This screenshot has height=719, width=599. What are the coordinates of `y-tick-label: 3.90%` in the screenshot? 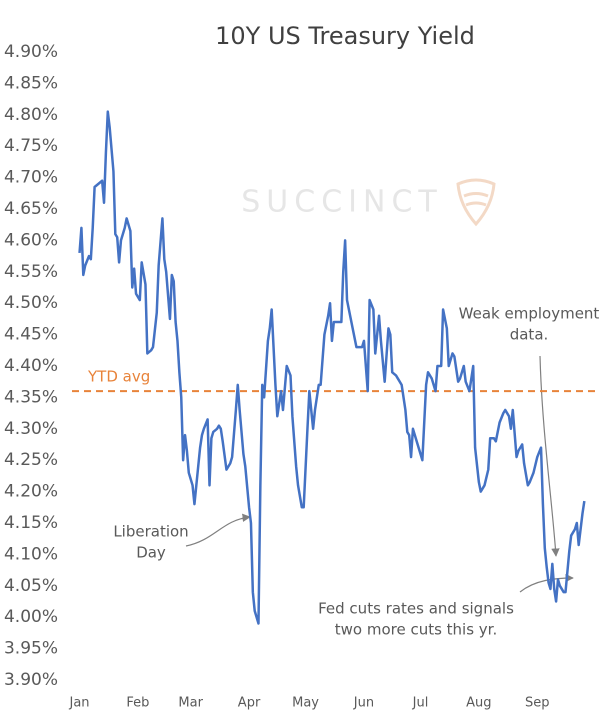 It's located at (31, 680).